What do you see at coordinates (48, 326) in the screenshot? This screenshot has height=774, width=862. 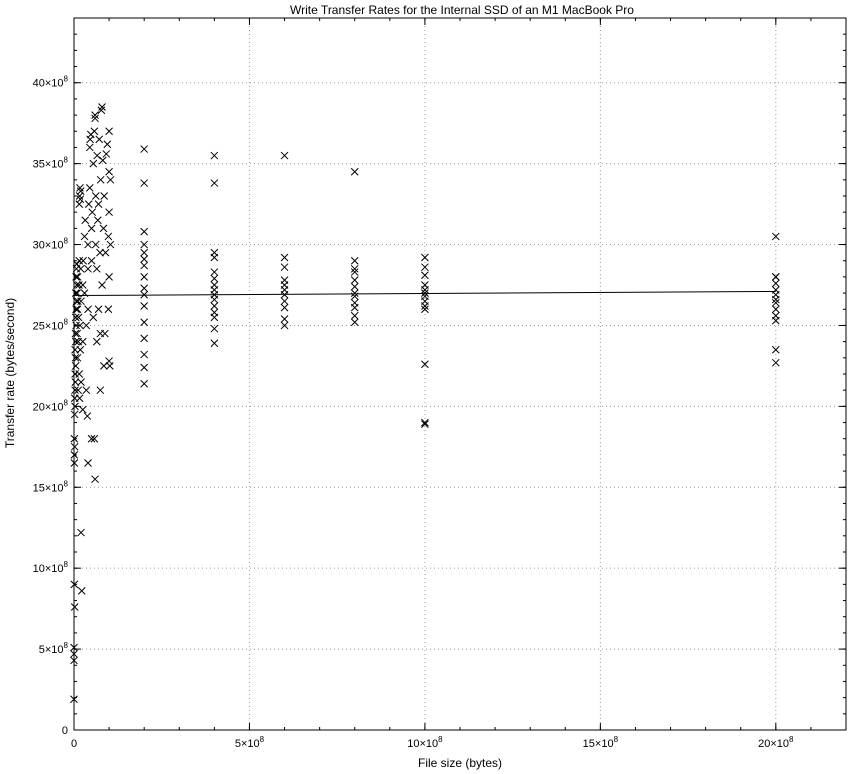 I see `y-tick-label-base: 25×10` at bounding box center [48, 326].